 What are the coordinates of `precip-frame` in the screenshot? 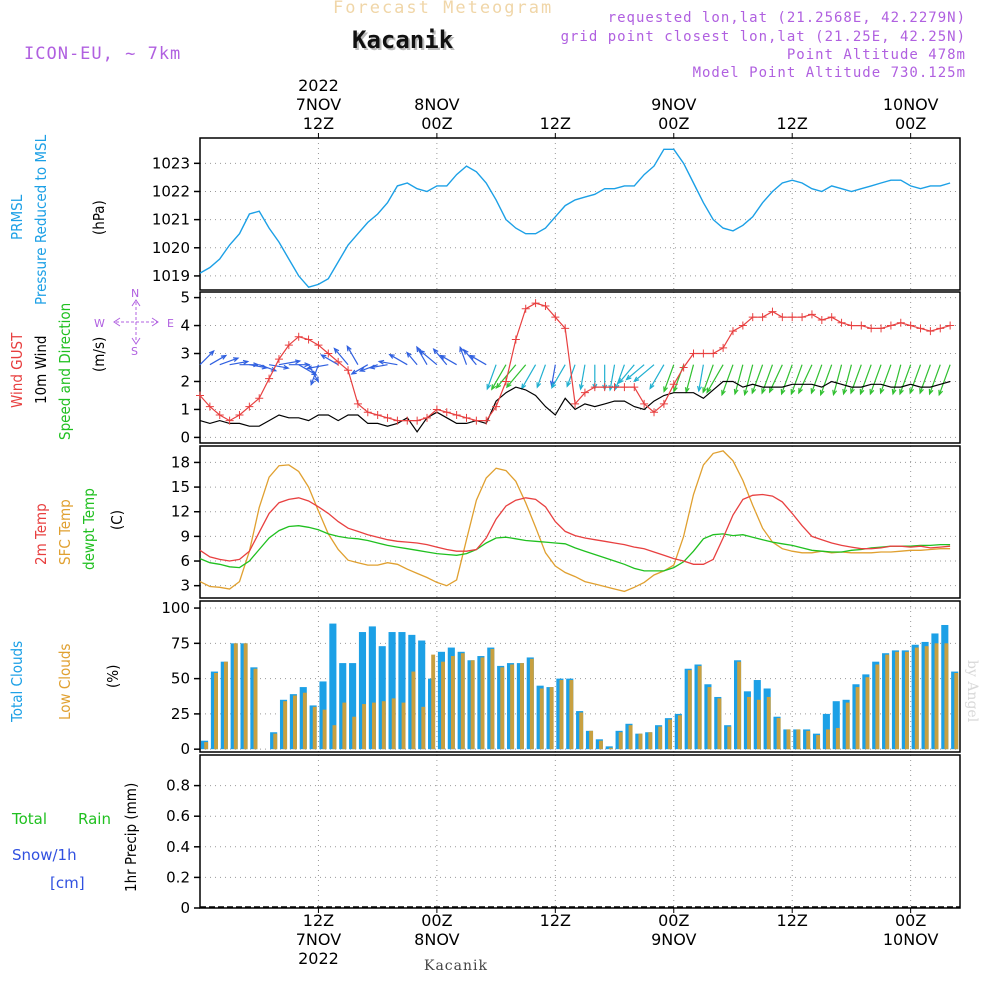 It's located at (580, 831).